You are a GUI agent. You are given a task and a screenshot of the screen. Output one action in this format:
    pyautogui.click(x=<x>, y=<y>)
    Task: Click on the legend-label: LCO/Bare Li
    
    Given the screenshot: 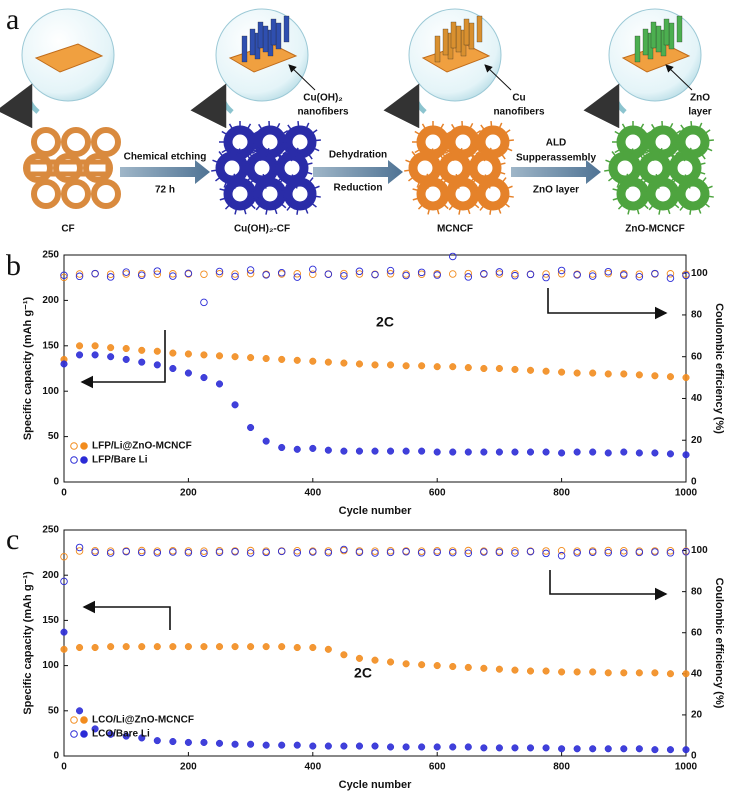 What is the action you would take?
    pyautogui.click(x=121, y=734)
    